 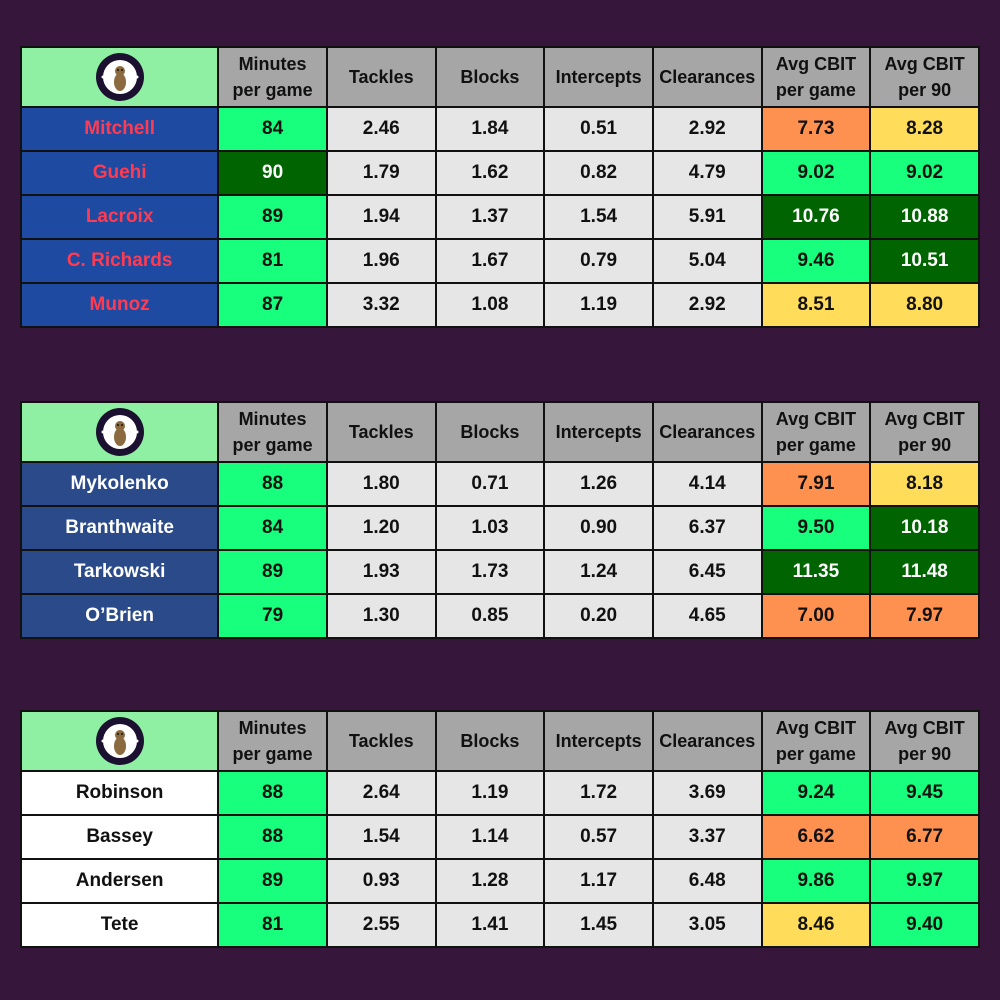 I want to click on stat-cell: 1.26, so click(x=598, y=484).